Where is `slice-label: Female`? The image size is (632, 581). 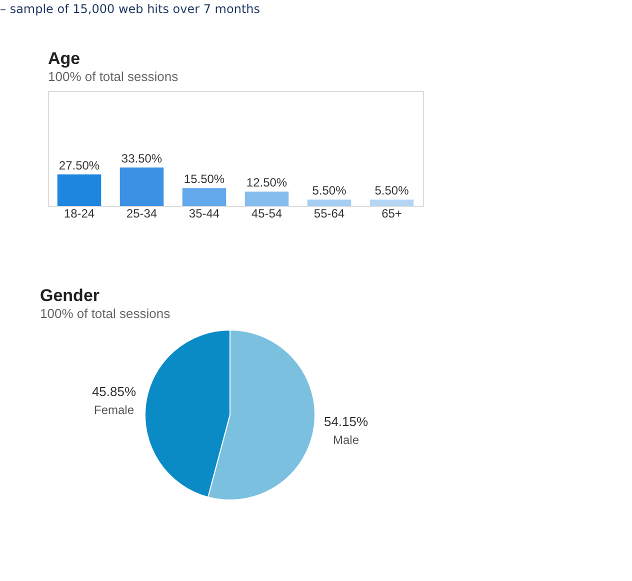
slice-label: Female is located at coordinates (114, 409).